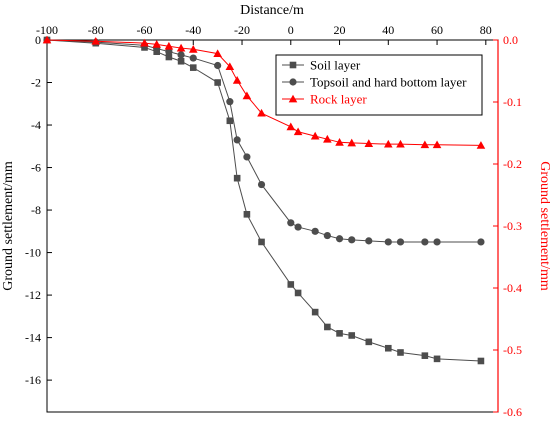 The height and width of the screenshot is (422, 550). What do you see at coordinates (145, 30) in the screenshot?
I see `x-tick-label: -60` at bounding box center [145, 30].